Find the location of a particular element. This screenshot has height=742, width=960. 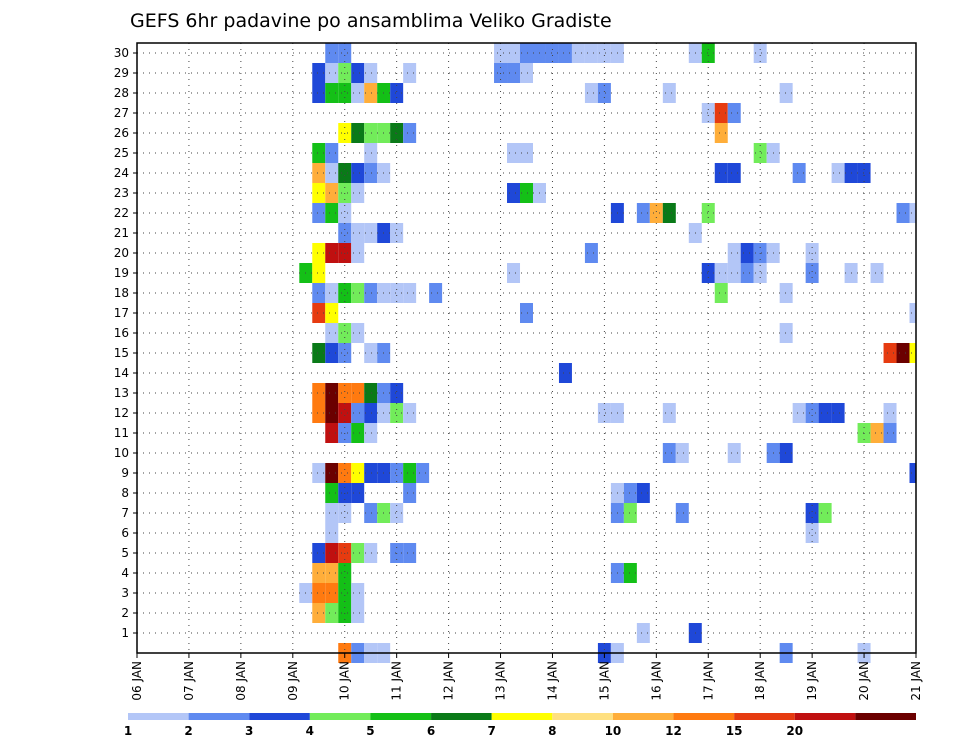

y-tick-label: 2 is located at coordinates (125, 613).